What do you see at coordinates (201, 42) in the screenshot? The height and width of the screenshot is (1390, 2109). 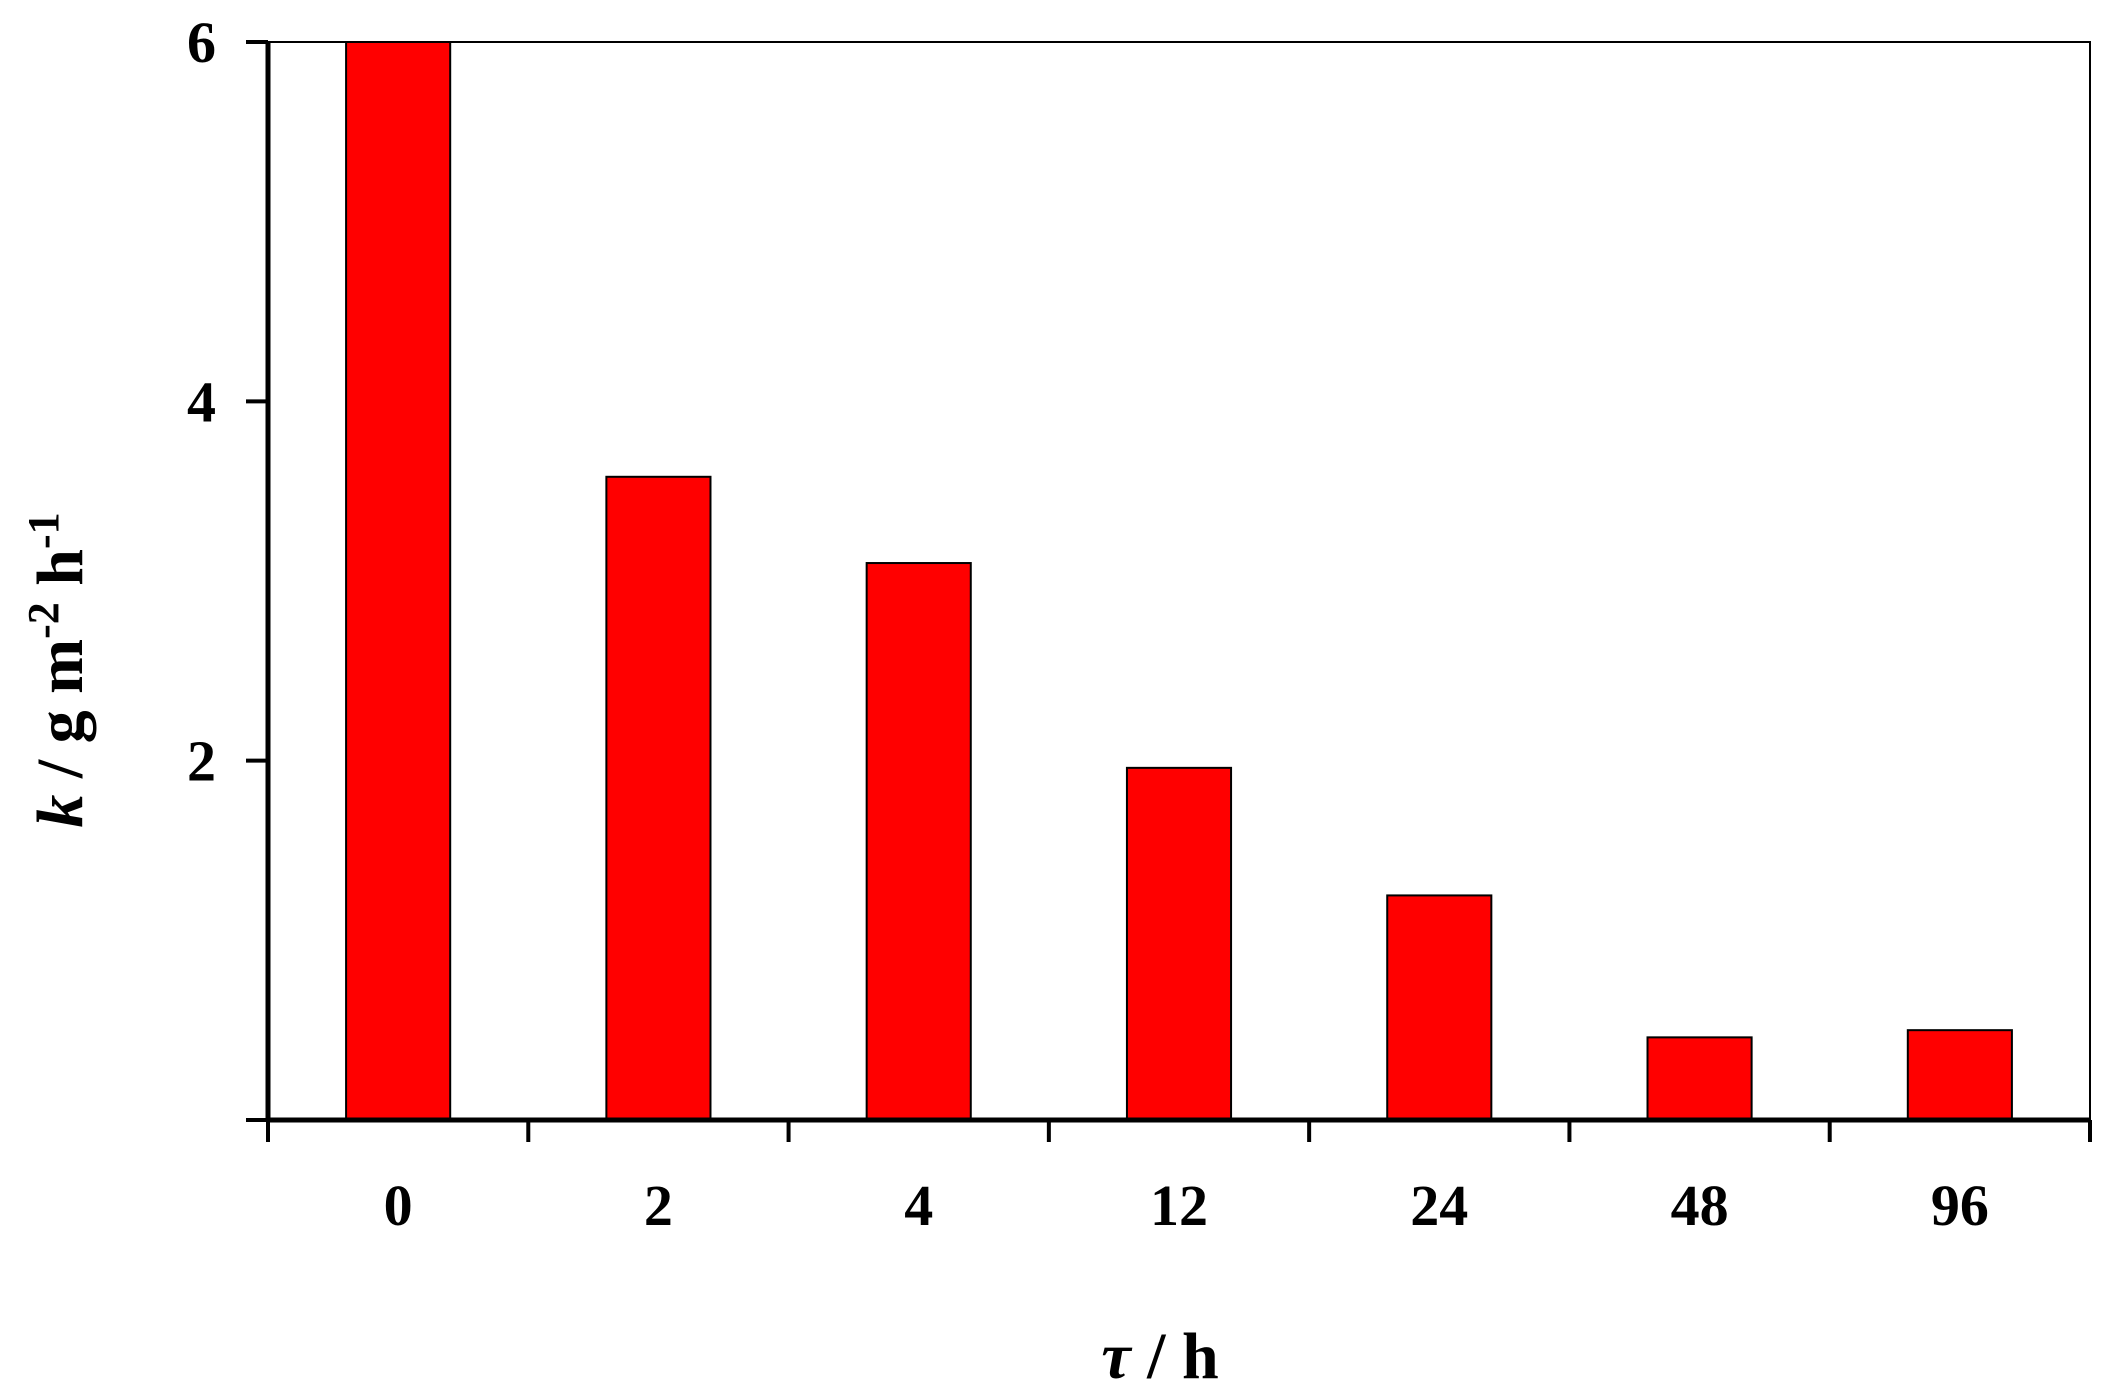 I see `y-tick-label-6: 6` at bounding box center [201, 42].